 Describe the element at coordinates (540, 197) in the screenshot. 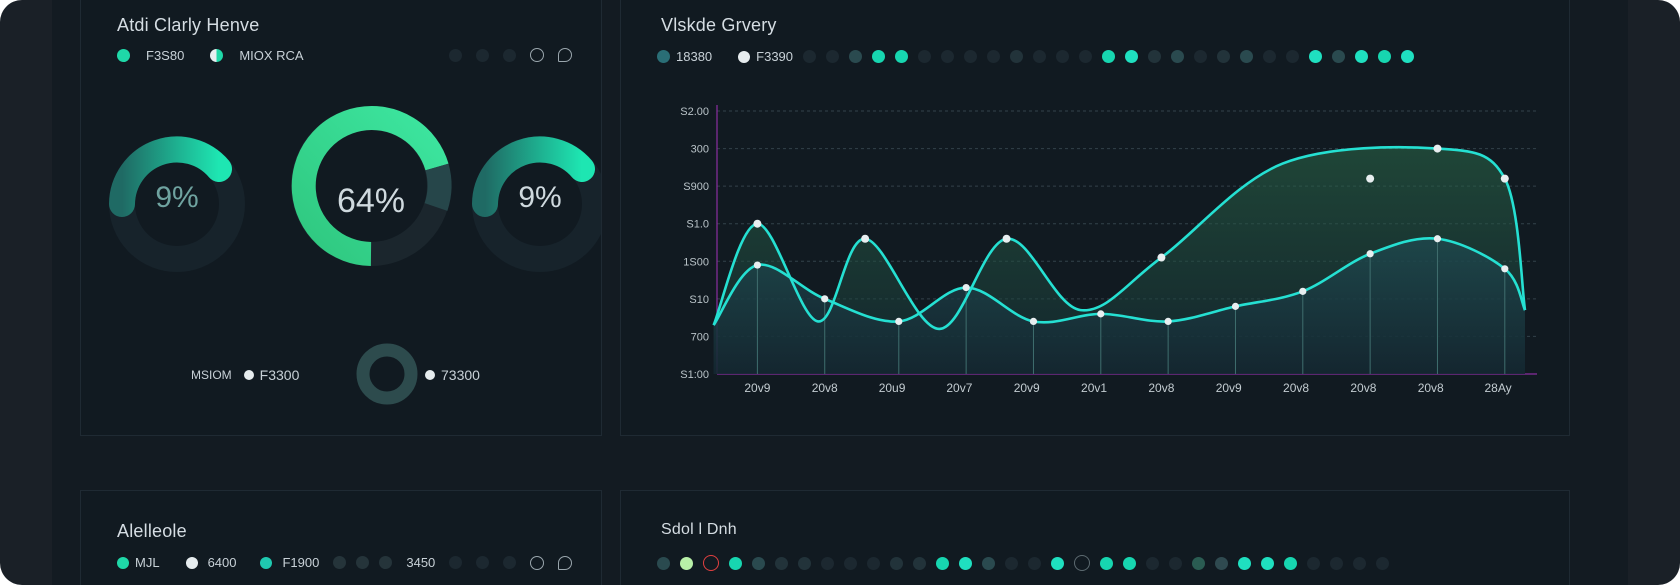

I see `gauge-3-value: 9%` at that location.